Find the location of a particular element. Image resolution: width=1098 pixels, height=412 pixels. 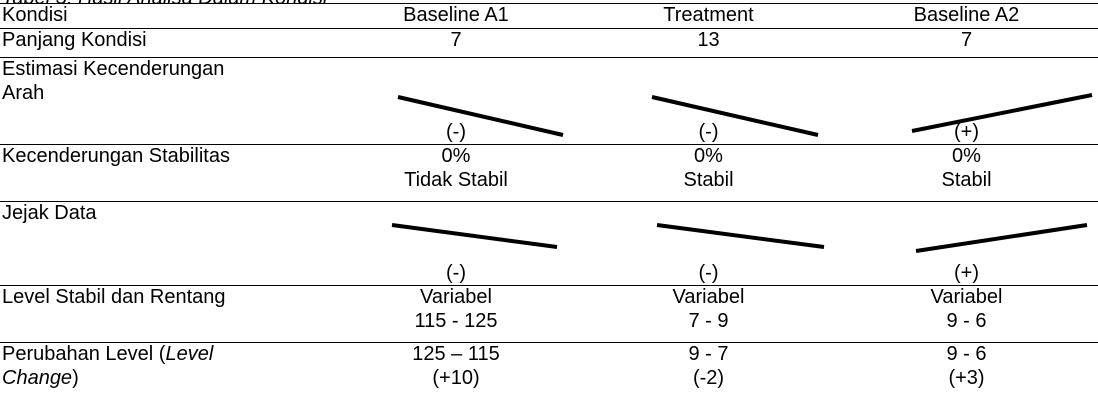

cell: 0% Stabil is located at coordinates (708, 172).